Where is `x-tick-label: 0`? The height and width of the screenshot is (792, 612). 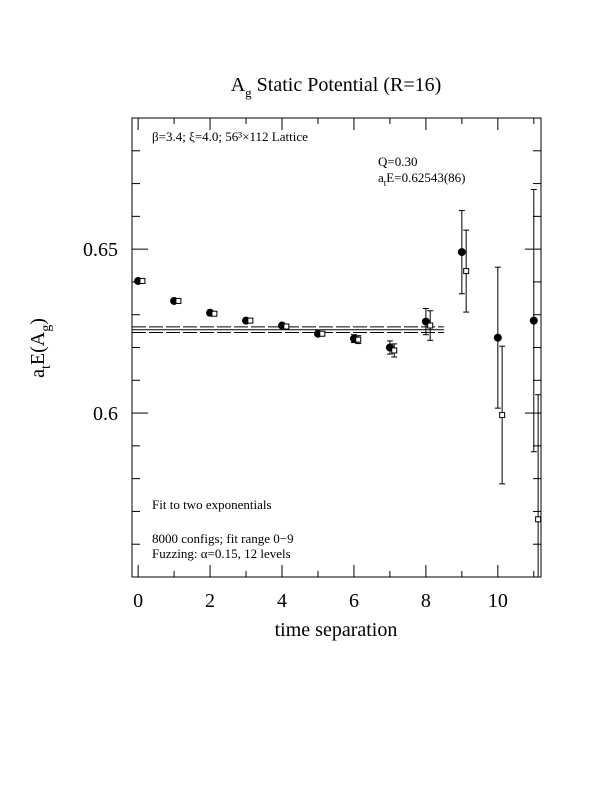 x-tick-label: 0 is located at coordinates (138, 601).